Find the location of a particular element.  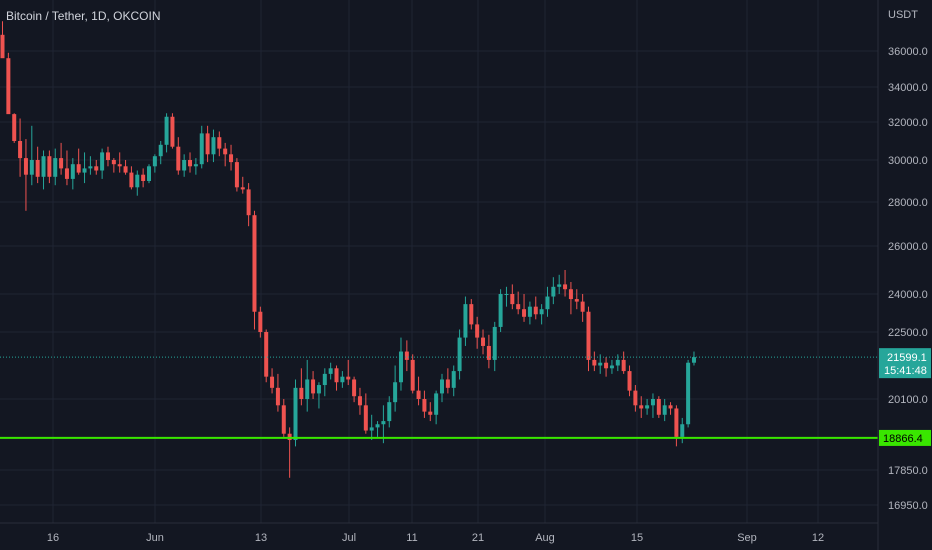

currency-label: USDT is located at coordinates (903, 15).